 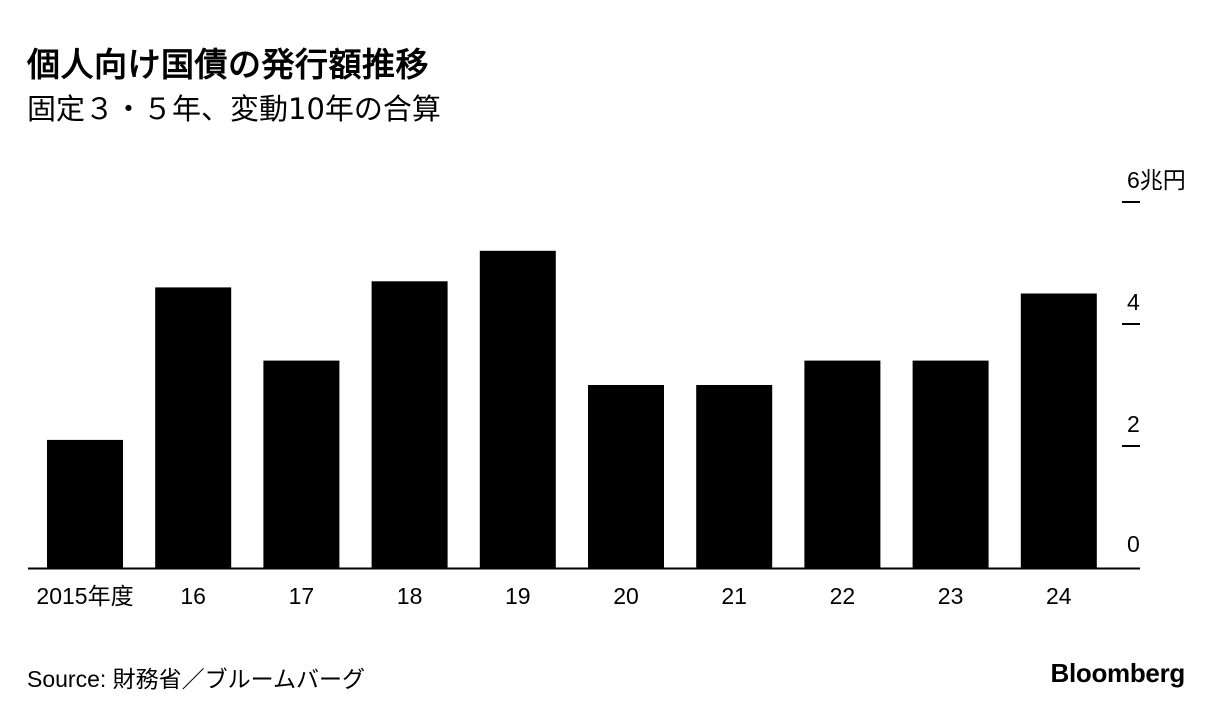 I want to click on x-tick-label: 19, so click(x=518, y=596).